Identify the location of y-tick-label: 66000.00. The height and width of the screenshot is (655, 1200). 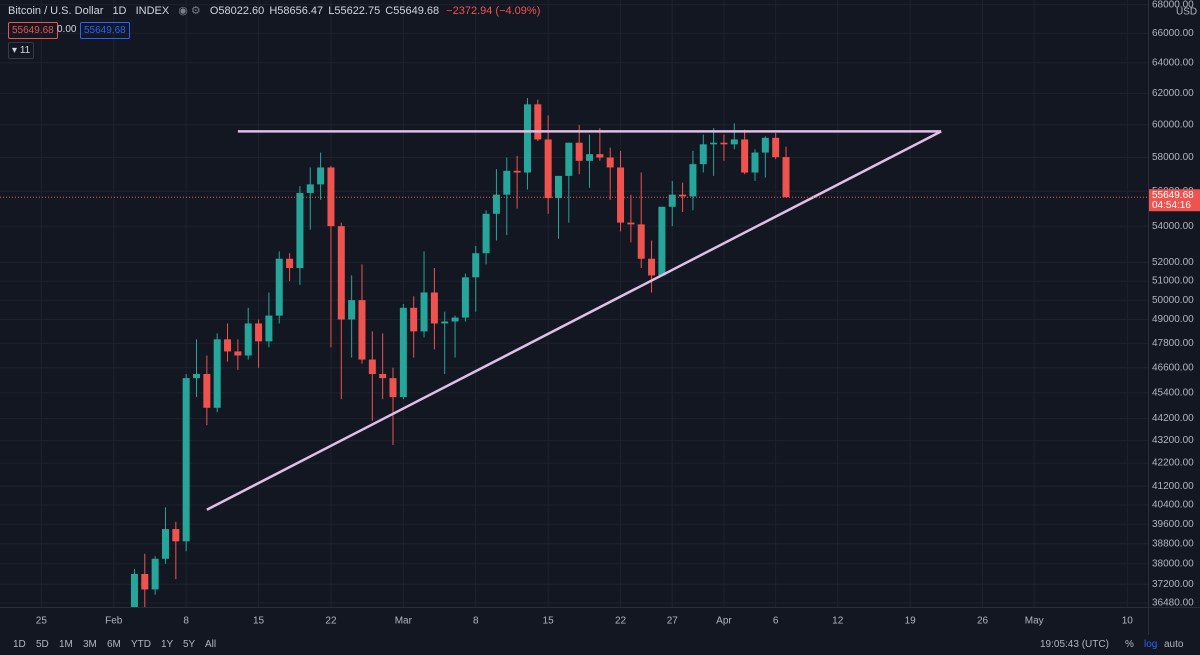
(1173, 33).